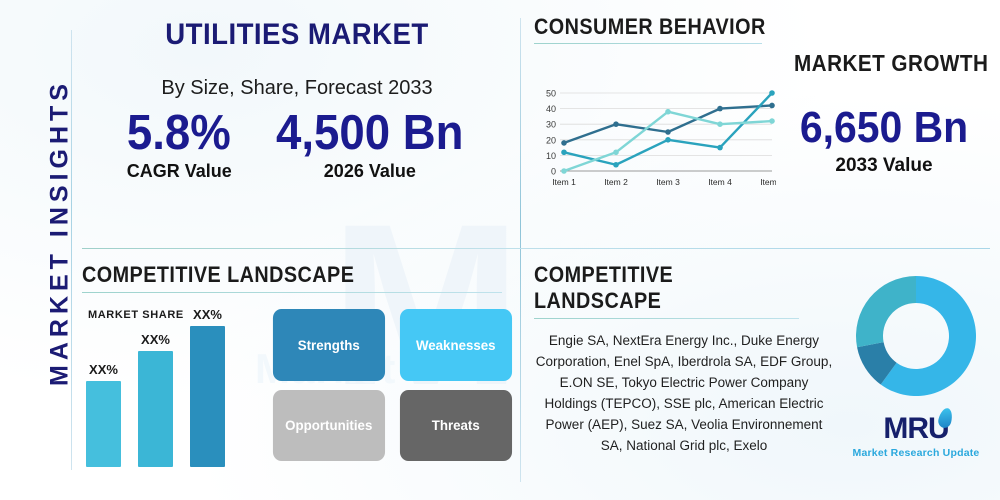 The image size is (1000, 500). What do you see at coordinates (392, 385) in the screenshot?
I see `swot-grid: Strengths Weaknesses Opportunities Threats` at bounding box center [392, 385].